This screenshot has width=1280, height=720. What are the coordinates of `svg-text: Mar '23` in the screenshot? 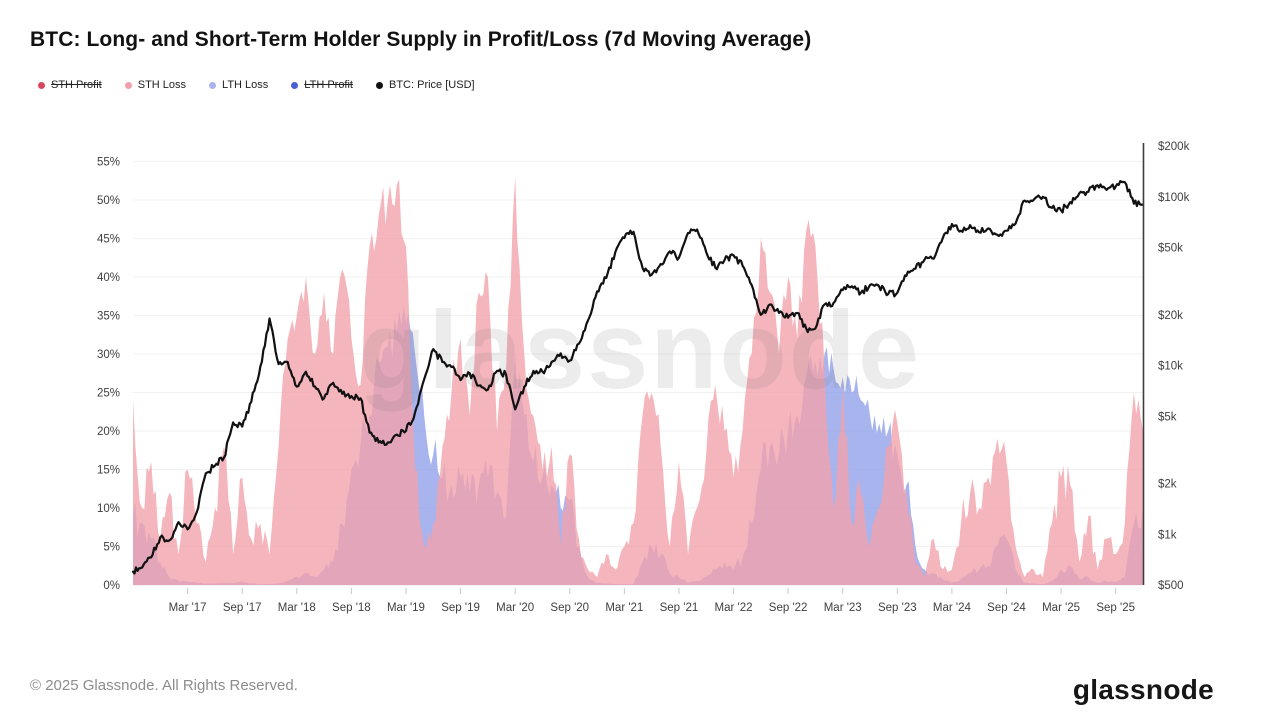 It's located at (843, 608).